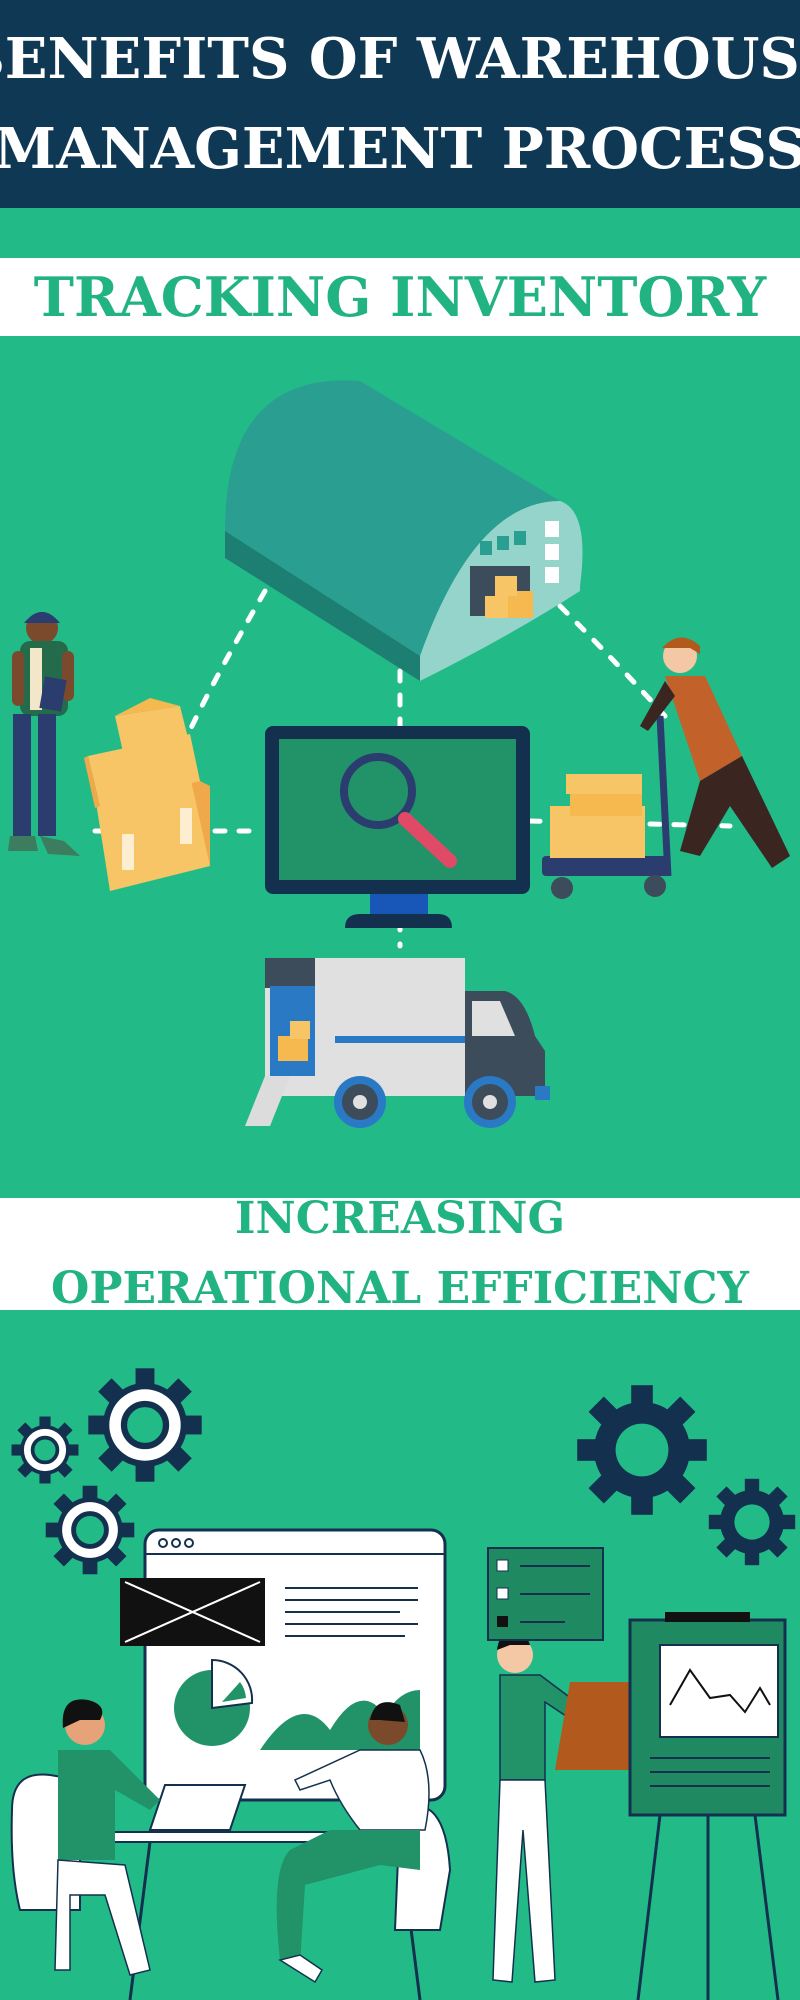 The height and width of the screenshot is (2000, 800). Describe the element at coordinates (404, 530) in the screenshot. I see `warehouse-icon` at that location.